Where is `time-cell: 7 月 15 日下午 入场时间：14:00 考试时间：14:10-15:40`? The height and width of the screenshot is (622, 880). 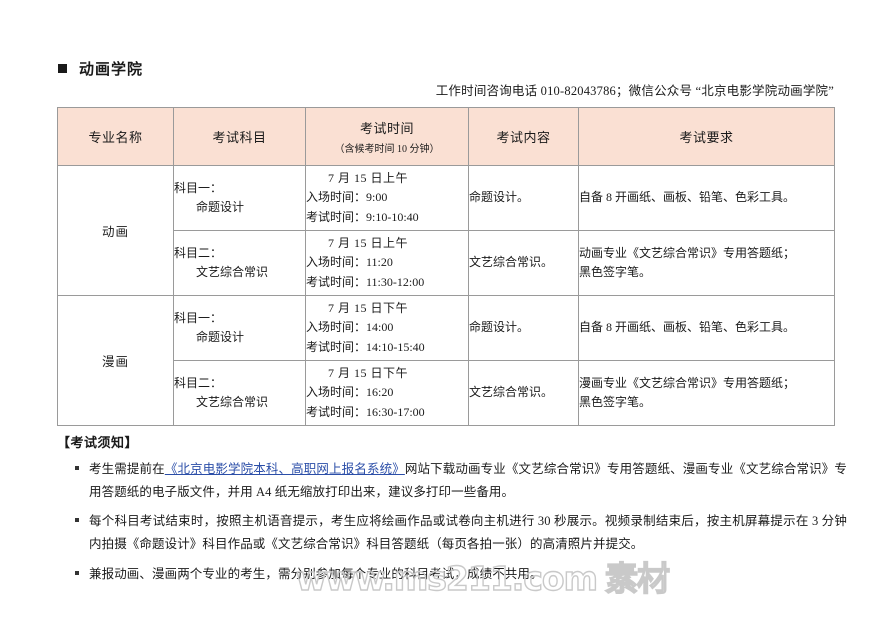 time-cell: 7 月 15 日下午 入场时间：14:00 考试时间：14:10-15:40 is located at coordinates (387, 328).